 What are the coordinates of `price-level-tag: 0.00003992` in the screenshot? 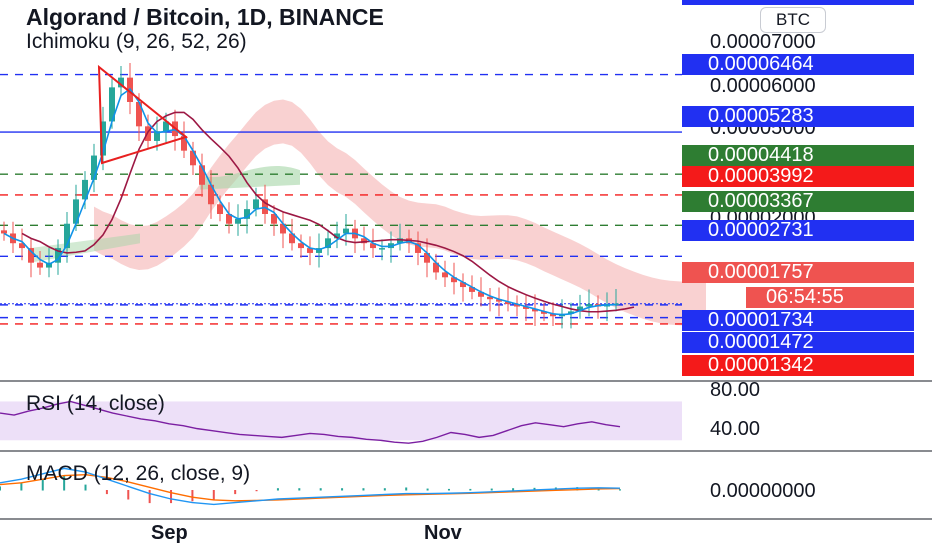 It's located at (798, 176).